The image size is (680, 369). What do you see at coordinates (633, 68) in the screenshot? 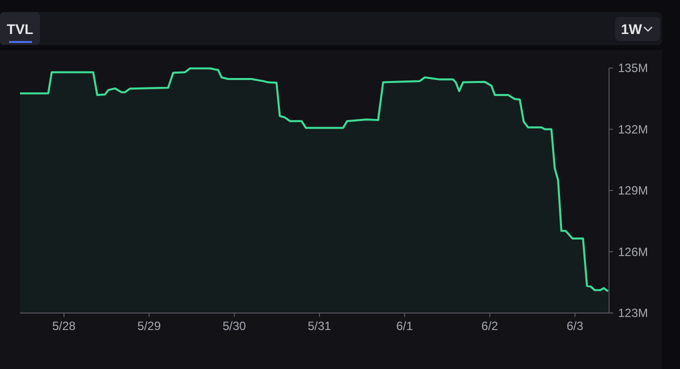
I see `y-tick-label: 135M` at bounding box center [633, 68].